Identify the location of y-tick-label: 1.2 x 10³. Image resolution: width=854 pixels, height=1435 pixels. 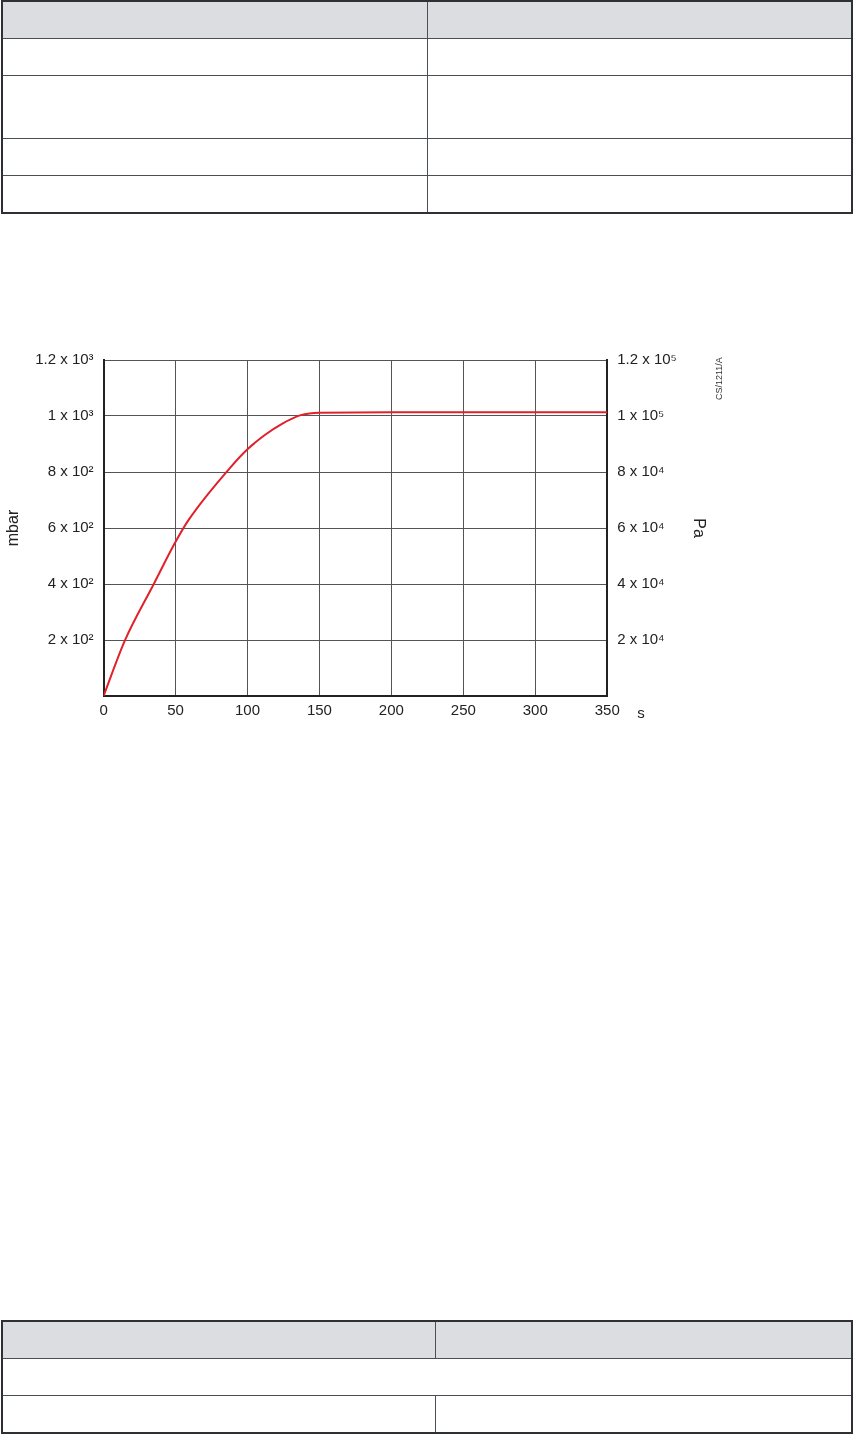
(64, 359).